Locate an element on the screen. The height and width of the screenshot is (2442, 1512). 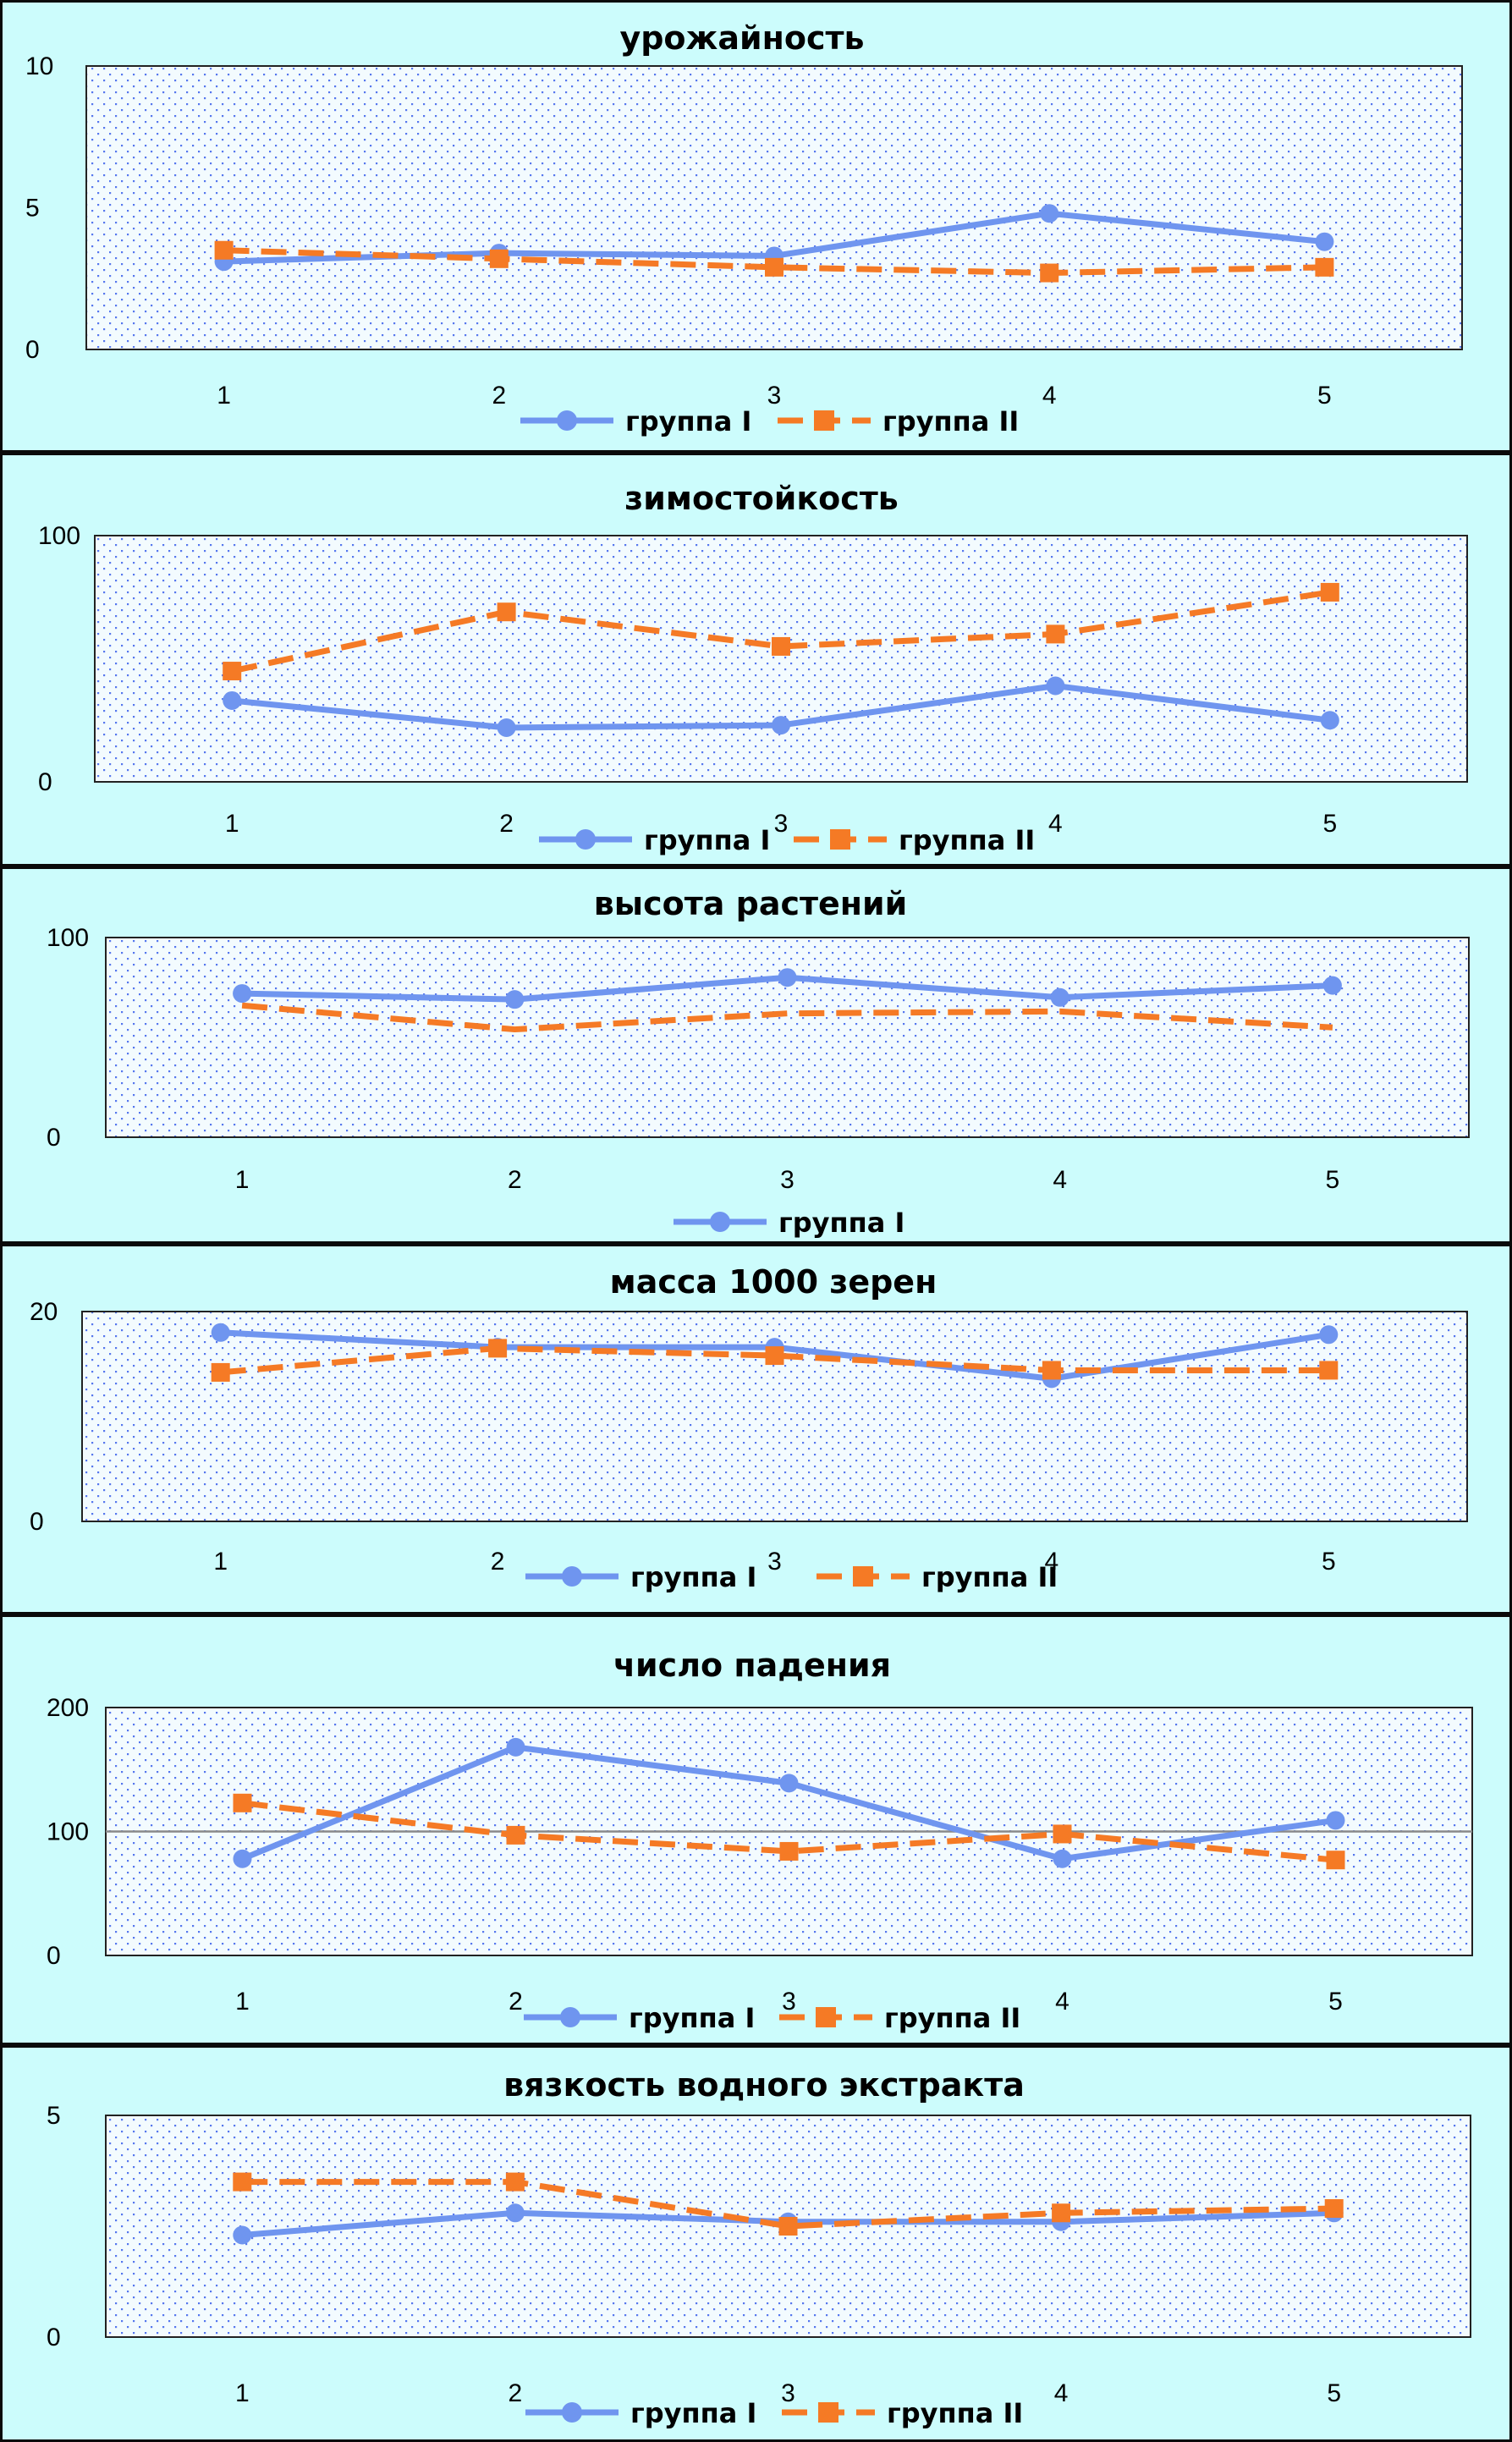
y-tick-label: 100 is located at coordinates (68, 938).